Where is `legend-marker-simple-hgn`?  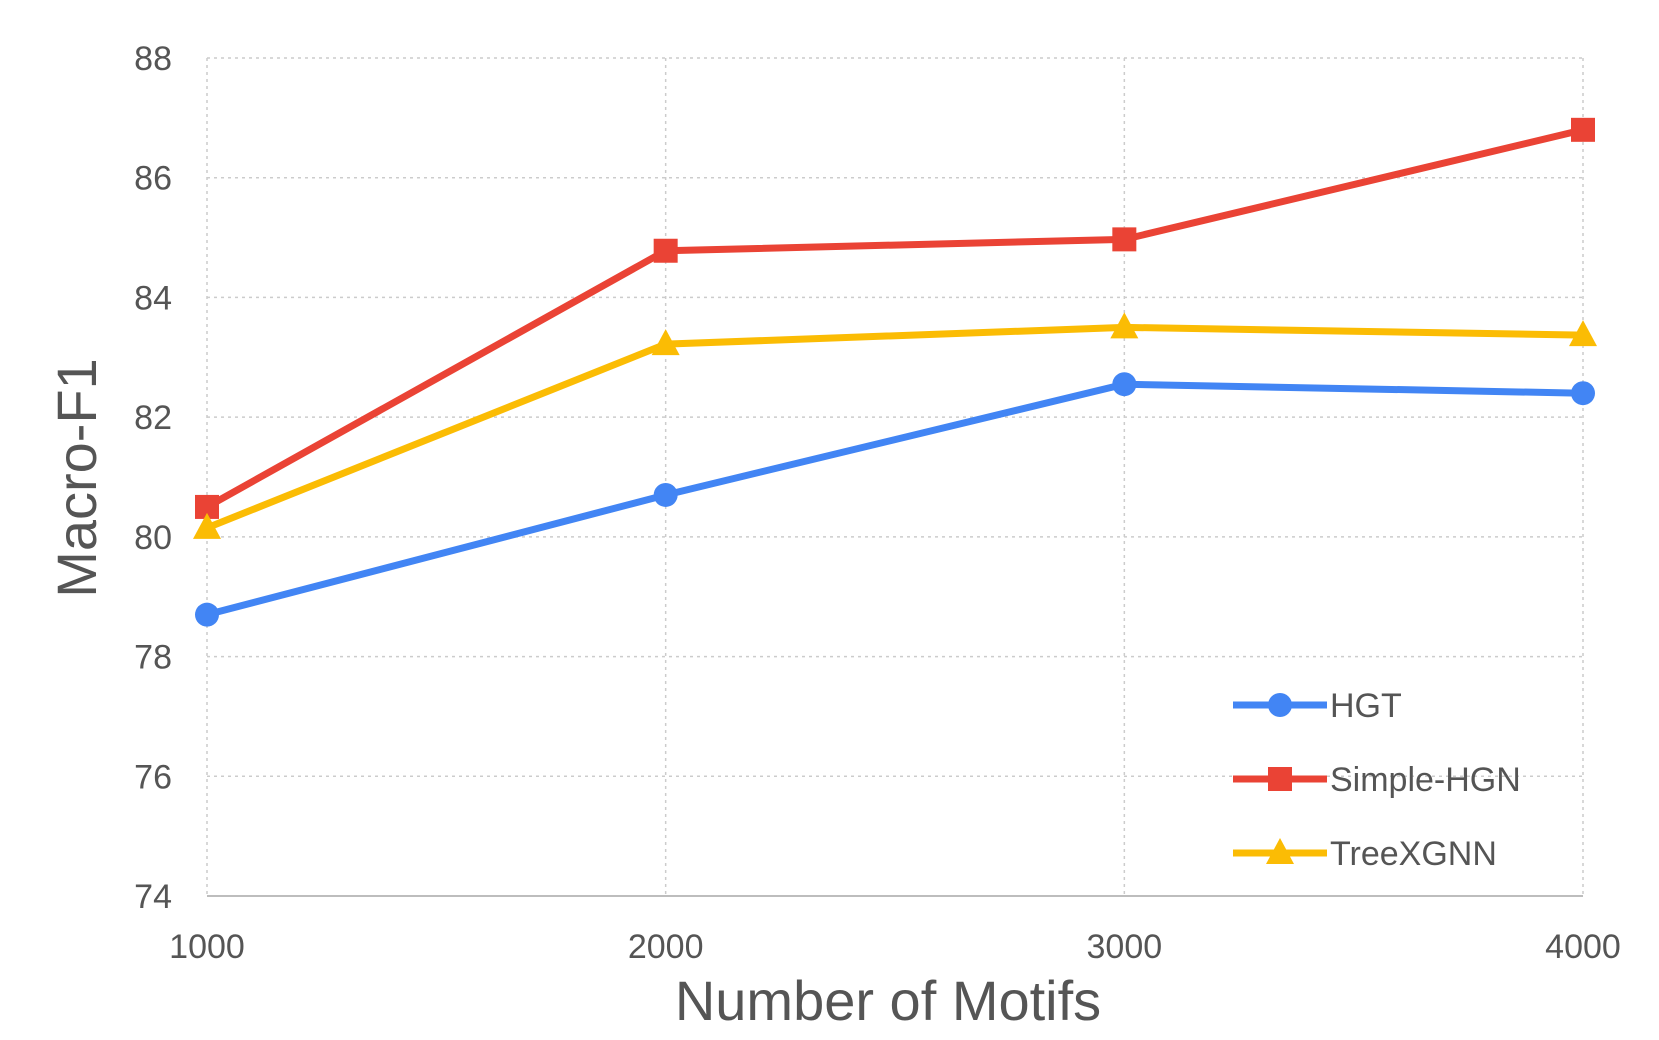
legend-marker-simple-hgn is located at coordinates (1280, 779).